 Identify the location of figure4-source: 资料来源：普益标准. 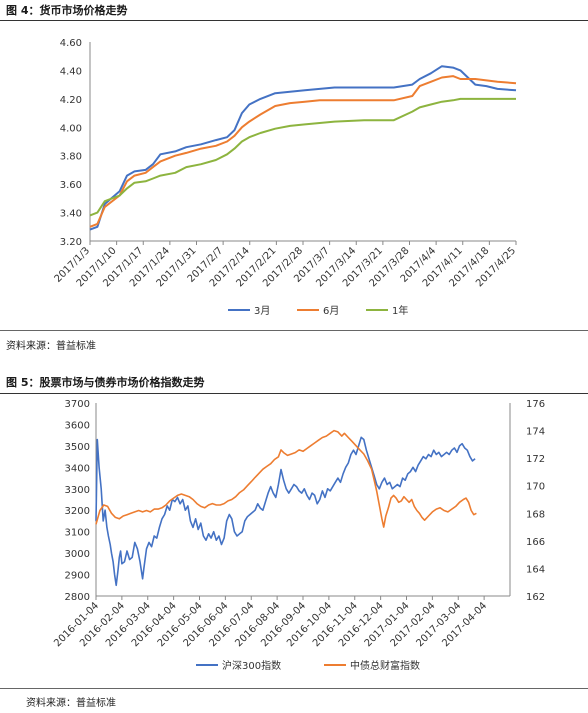
(51, 346).